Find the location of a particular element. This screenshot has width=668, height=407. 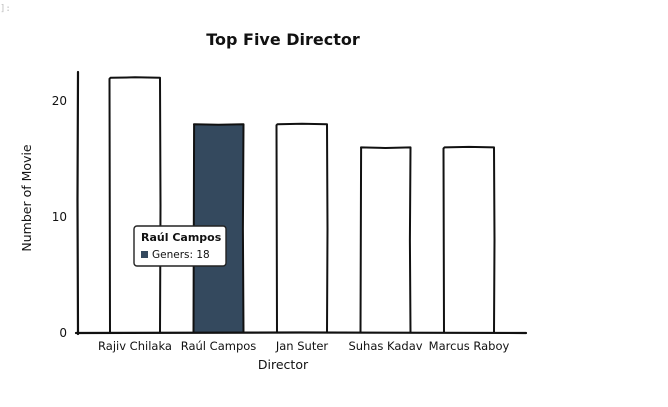

y-axis-line is located at coordinates (78, 203).